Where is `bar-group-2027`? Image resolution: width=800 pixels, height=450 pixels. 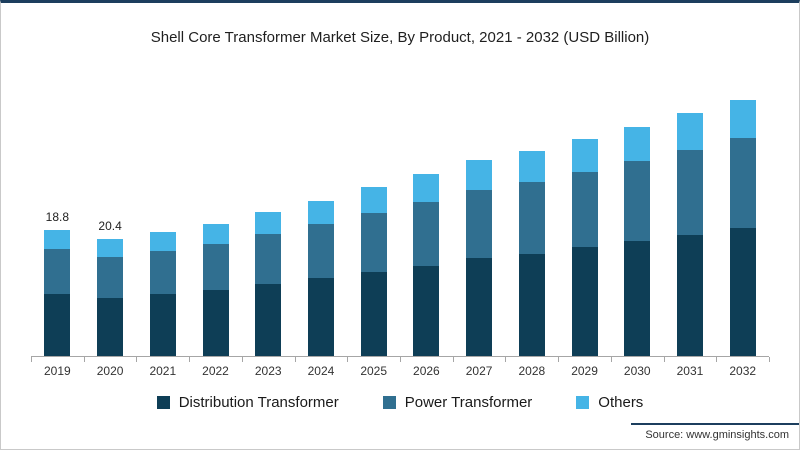 bar-group-2027 is located at coordinates (479, 216).